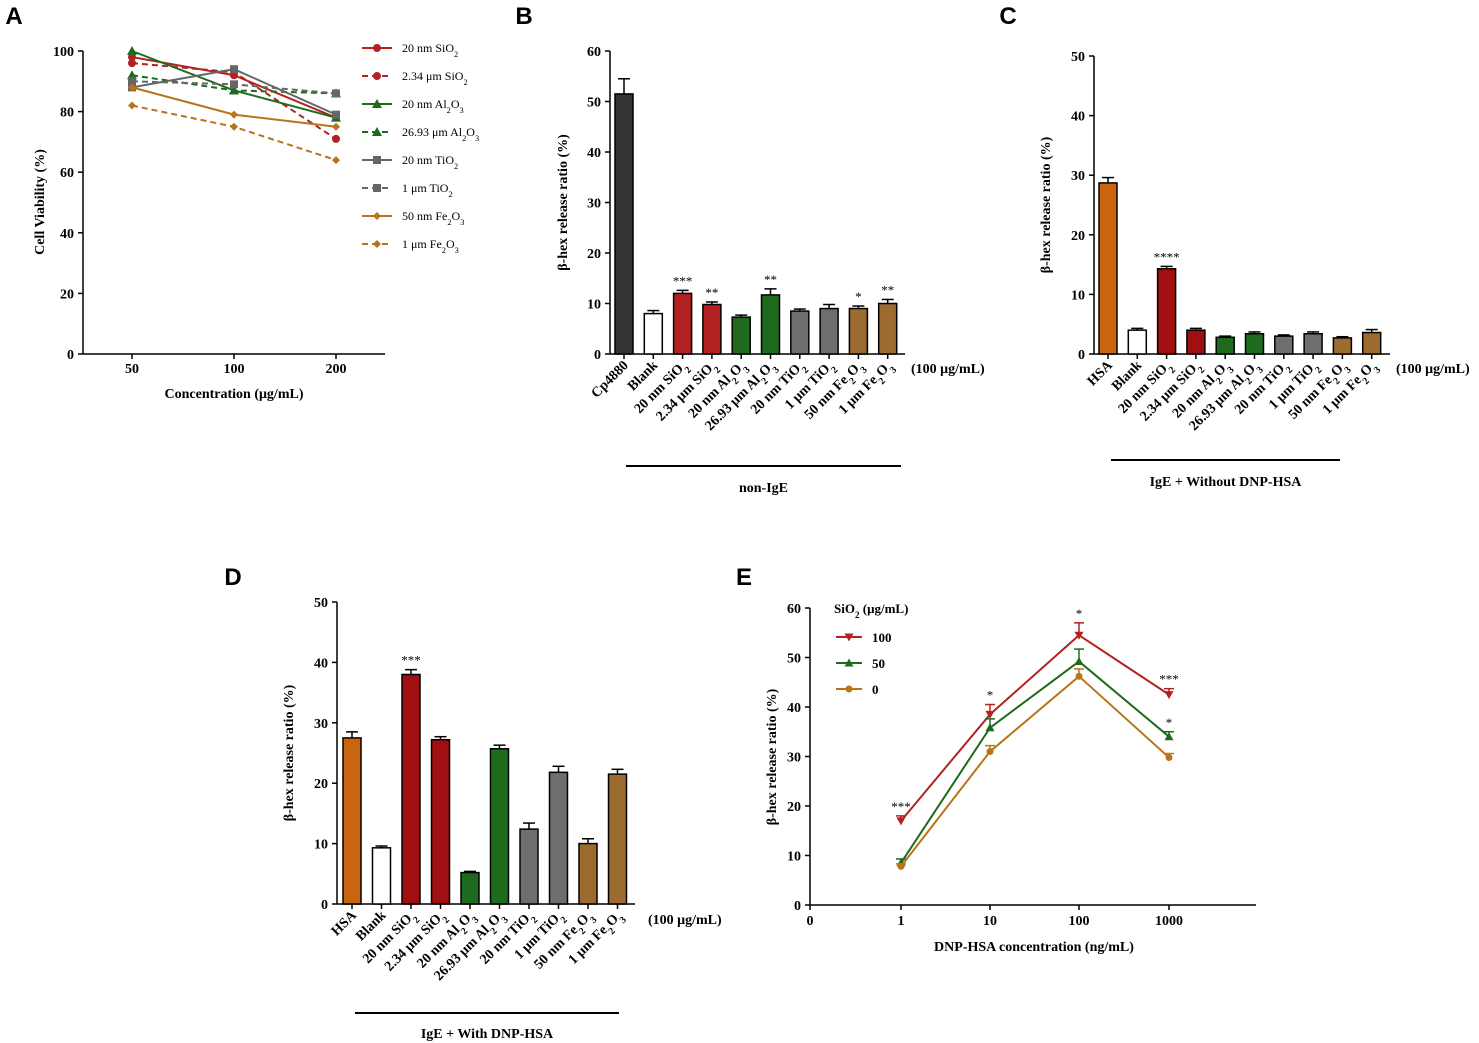 This screenshot has height=1043, width=1479. I want to click on legend-label-e: 0, so click(875, 689).